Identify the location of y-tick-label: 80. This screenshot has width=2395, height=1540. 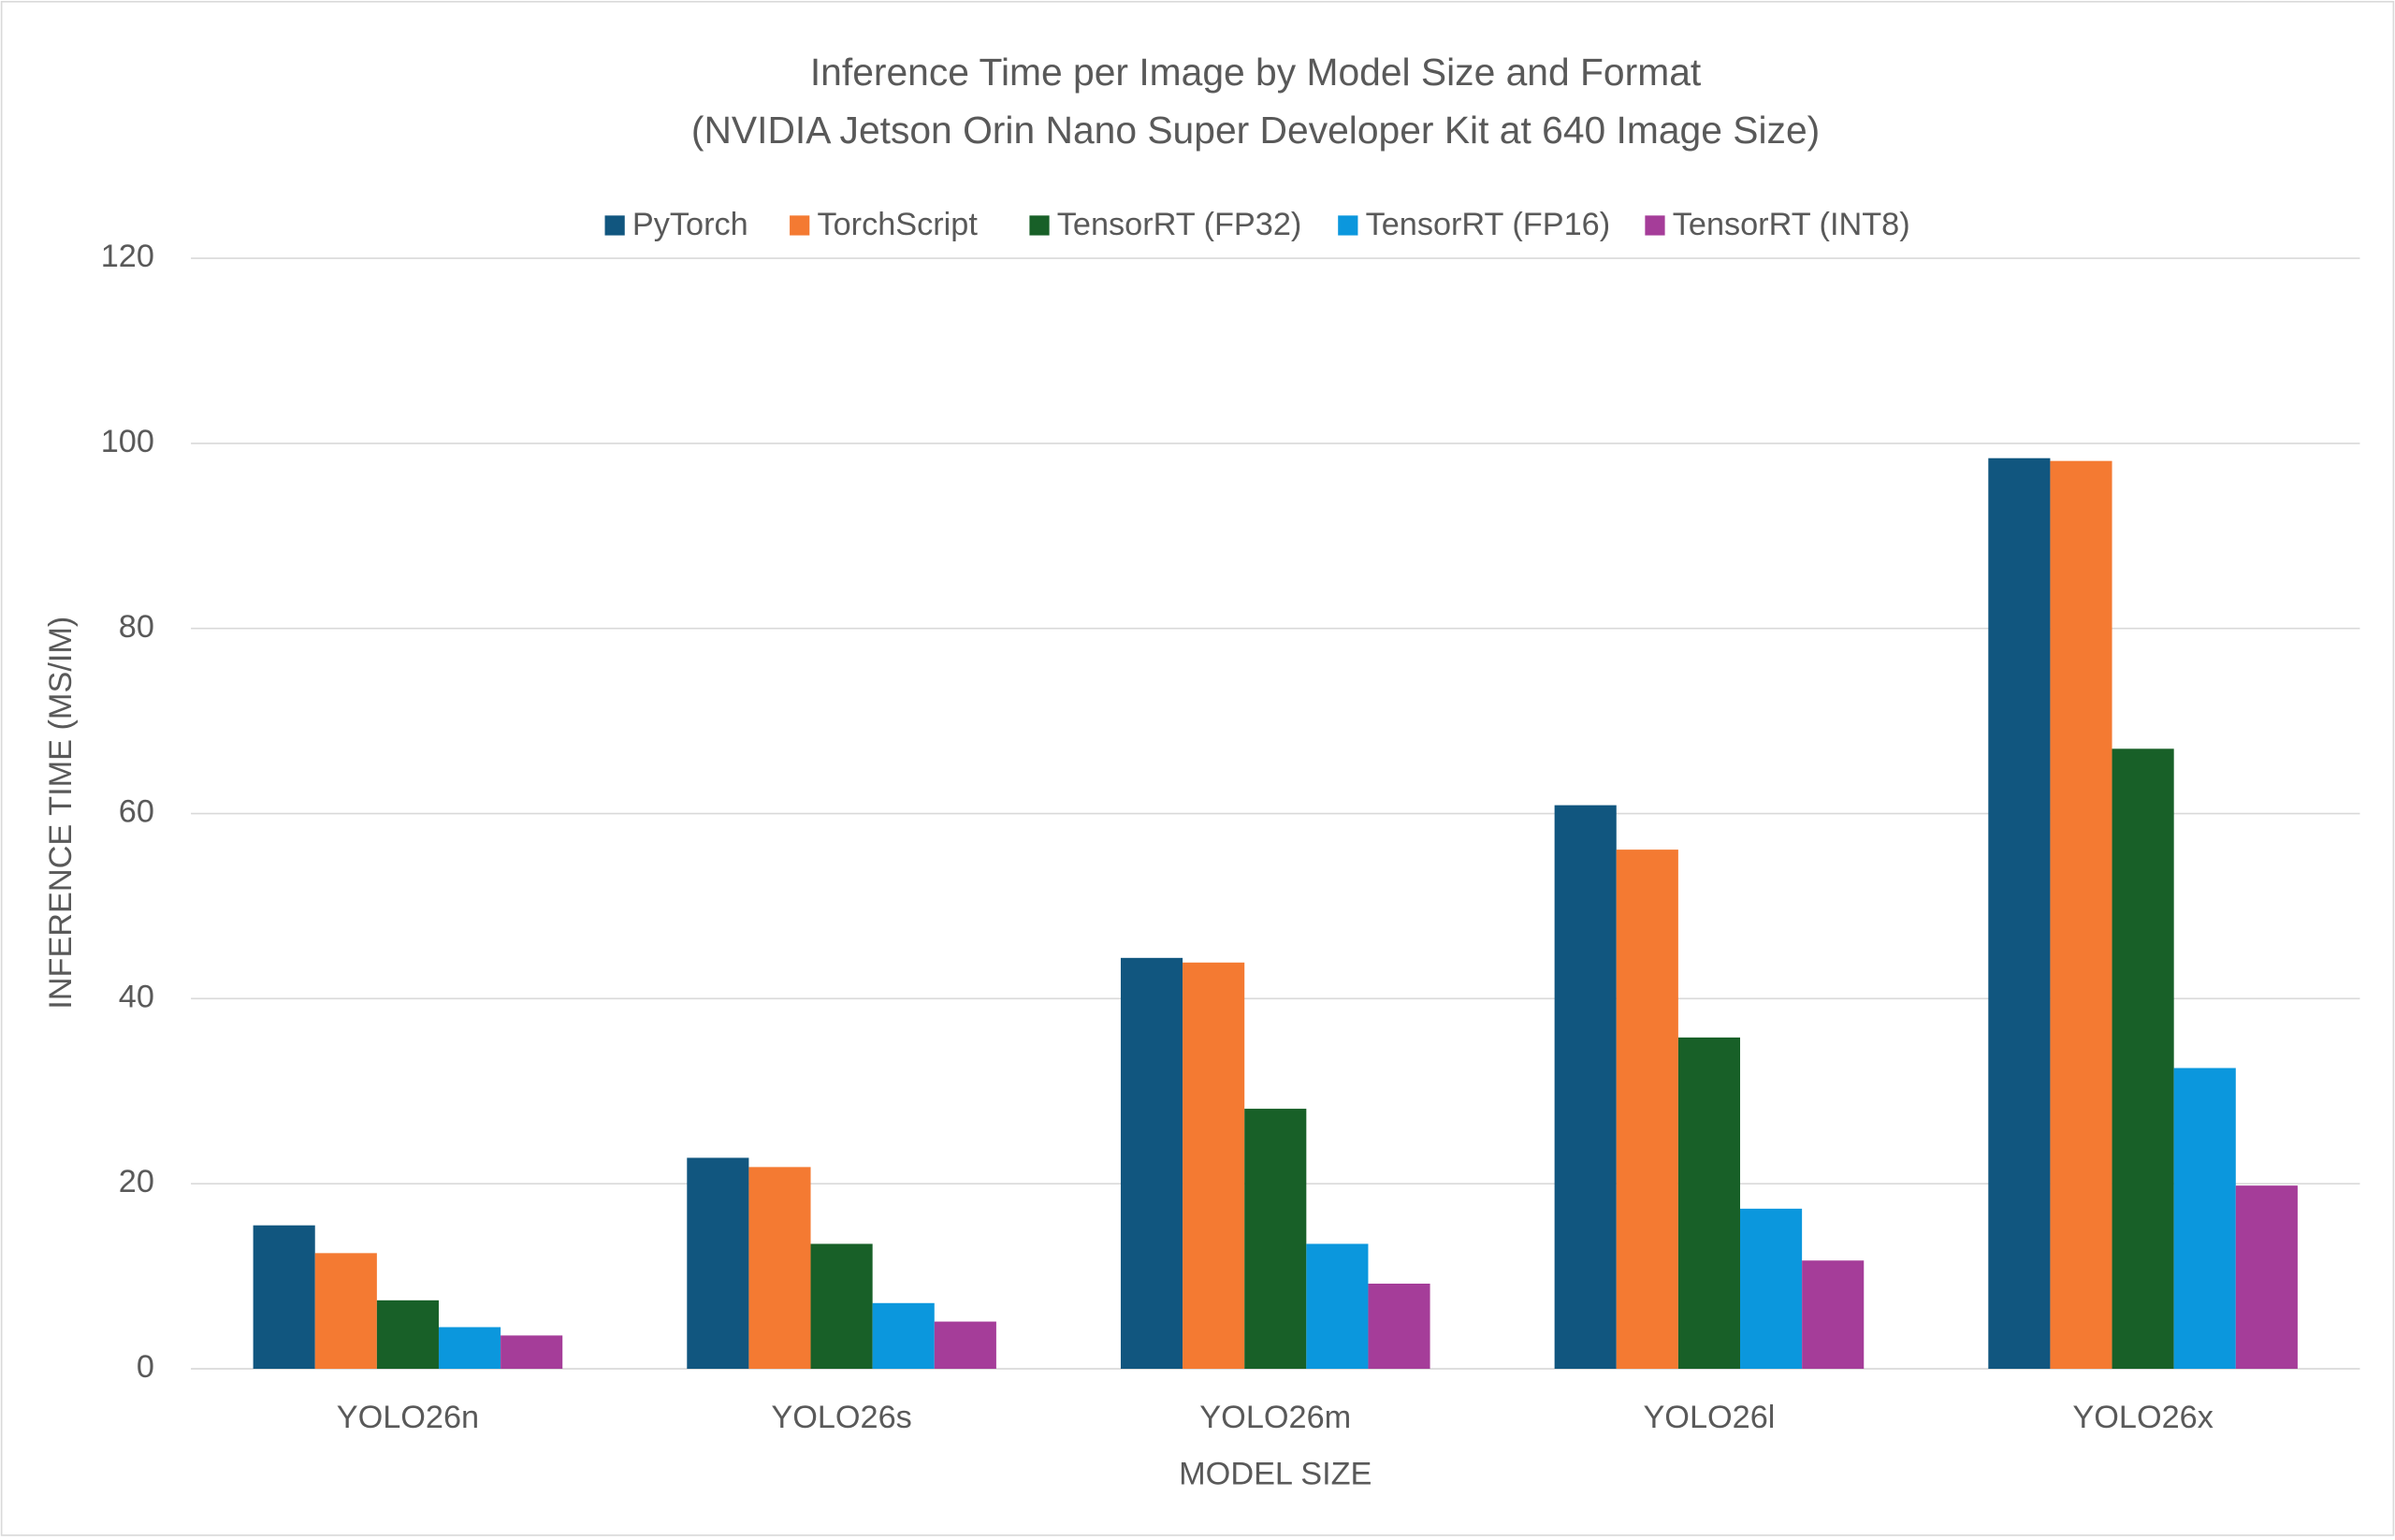
(136, 627).